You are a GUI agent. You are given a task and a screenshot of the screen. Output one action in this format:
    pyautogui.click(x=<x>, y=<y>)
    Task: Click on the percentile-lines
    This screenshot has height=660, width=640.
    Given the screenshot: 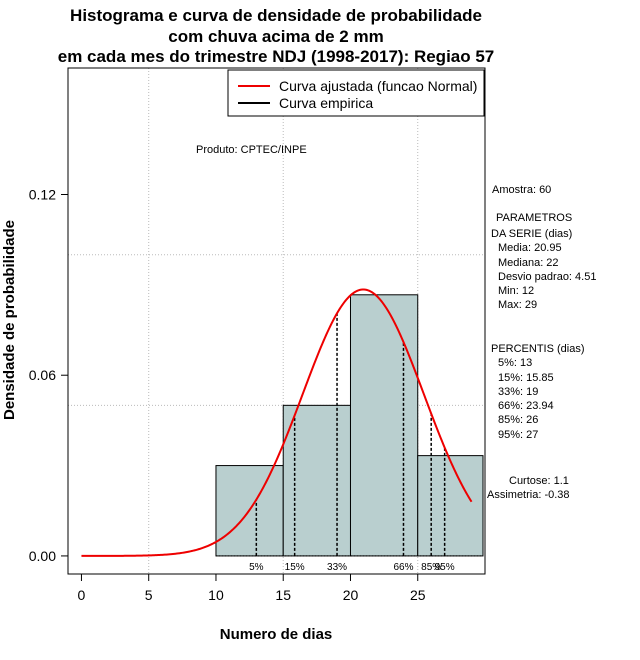 What is the action you would take?
    pyautogui.click(x=350, y=434)
    